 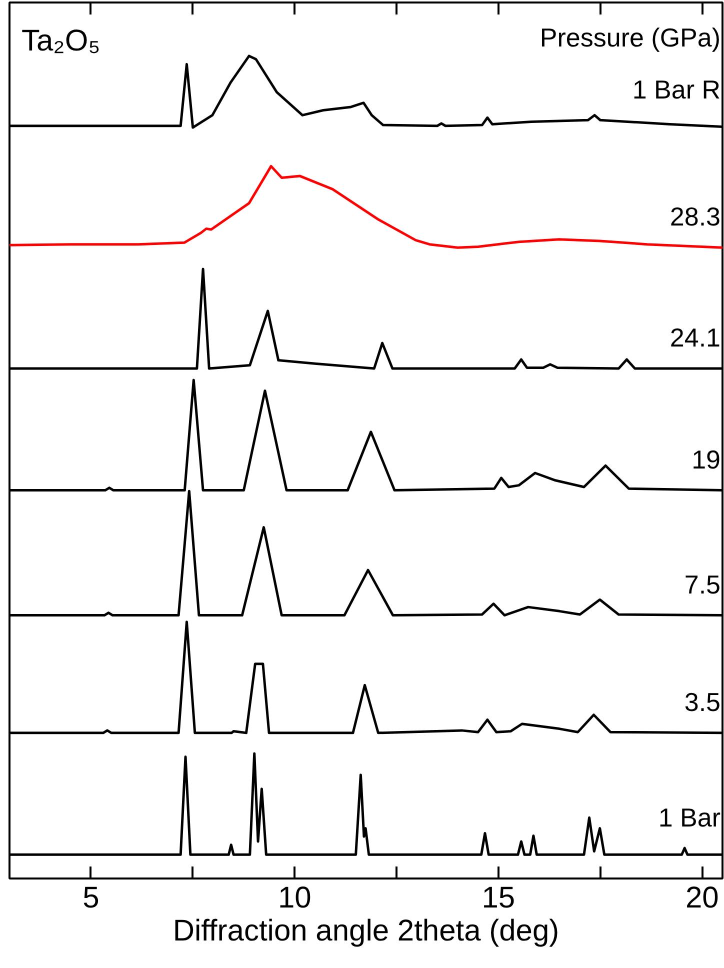 What do you see at coordinates (702, 584) in the screenshot?
I see `series-label: 7.5` at bounding box center [702, 584].